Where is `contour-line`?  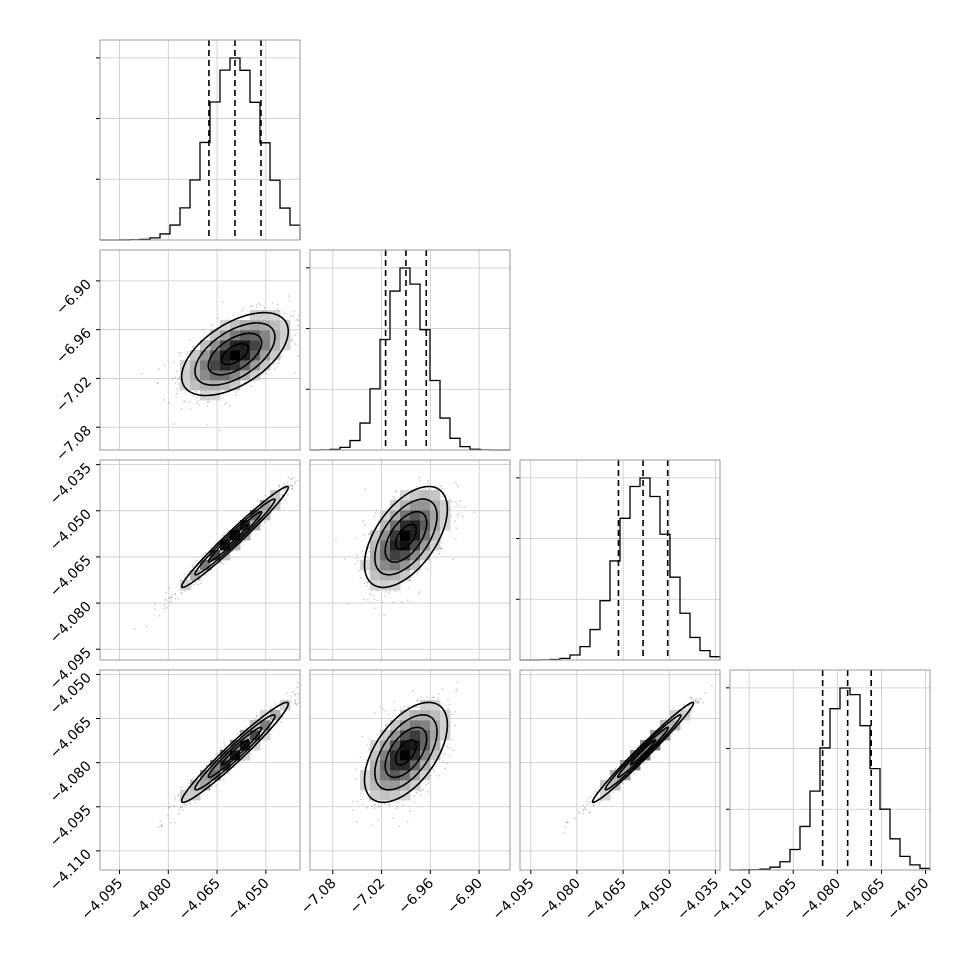 contour-line is located at coordinates (235, 537).